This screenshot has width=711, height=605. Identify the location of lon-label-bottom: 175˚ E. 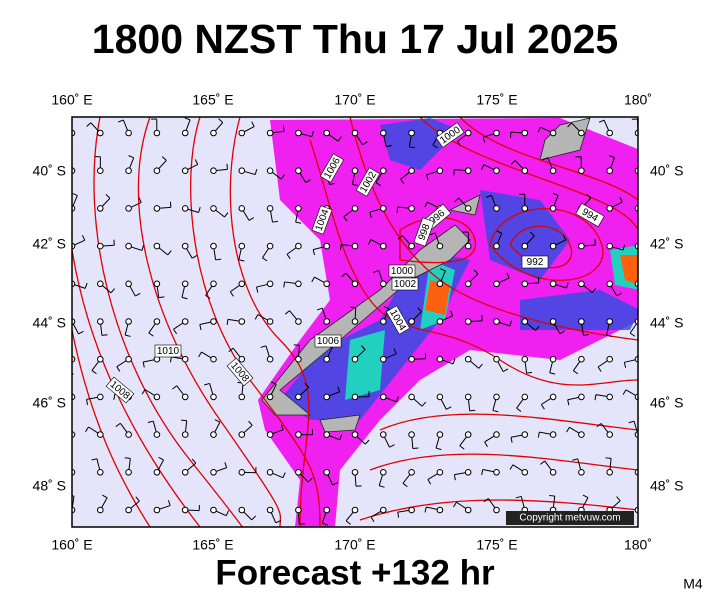
(496, 545).